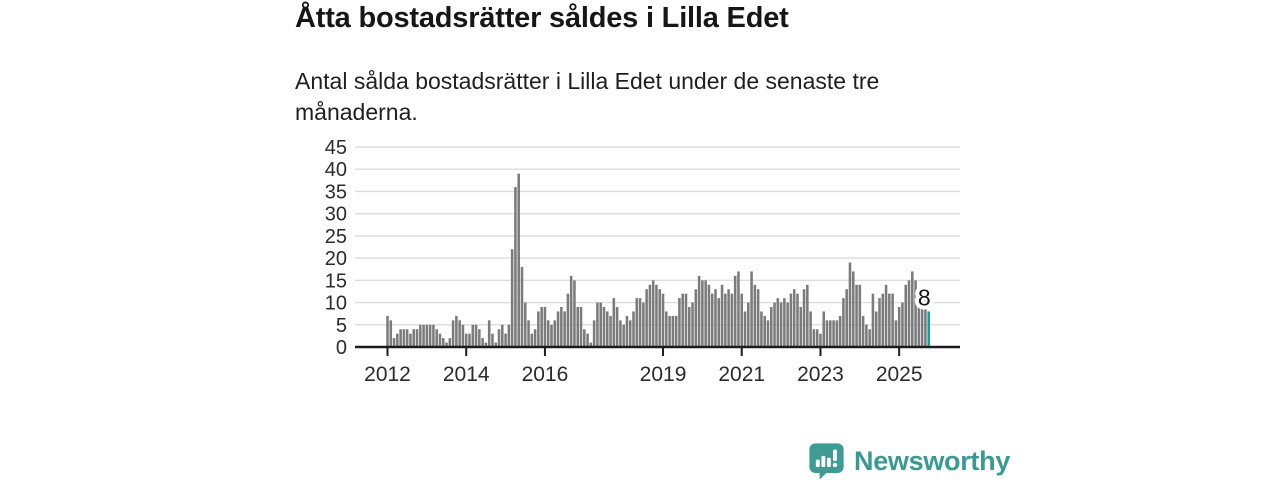 This screenshot has width=1280, height=480. Describe the element at coordinates (820, 374) in the screenshot. I see `x-axis-tick-label: 2023` at that location.